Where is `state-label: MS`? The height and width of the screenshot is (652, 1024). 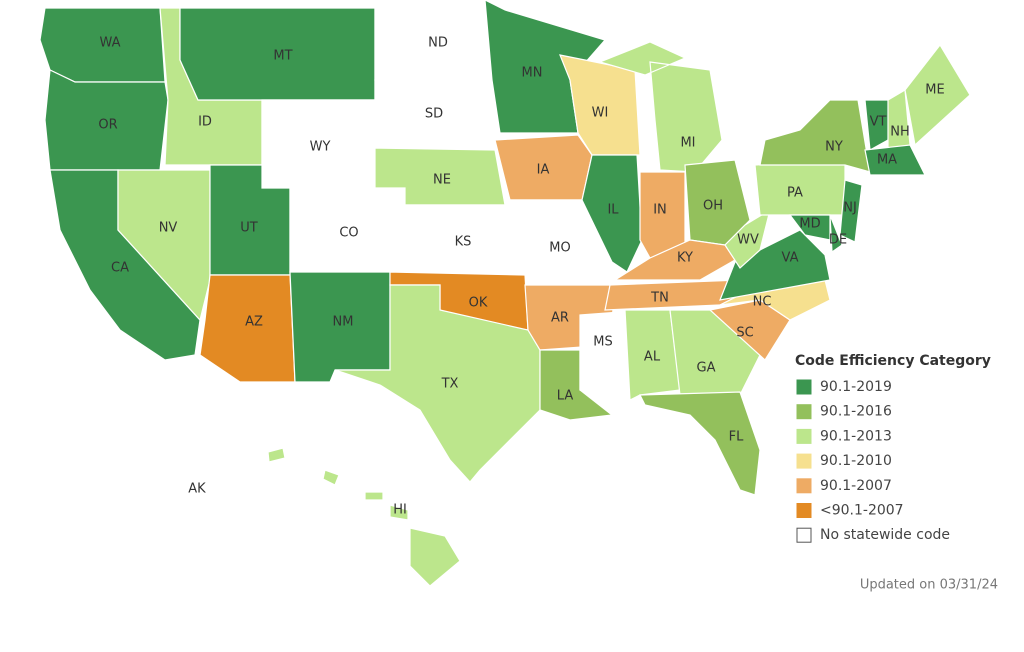
state-label: MS is located at coordinates (602, 342).